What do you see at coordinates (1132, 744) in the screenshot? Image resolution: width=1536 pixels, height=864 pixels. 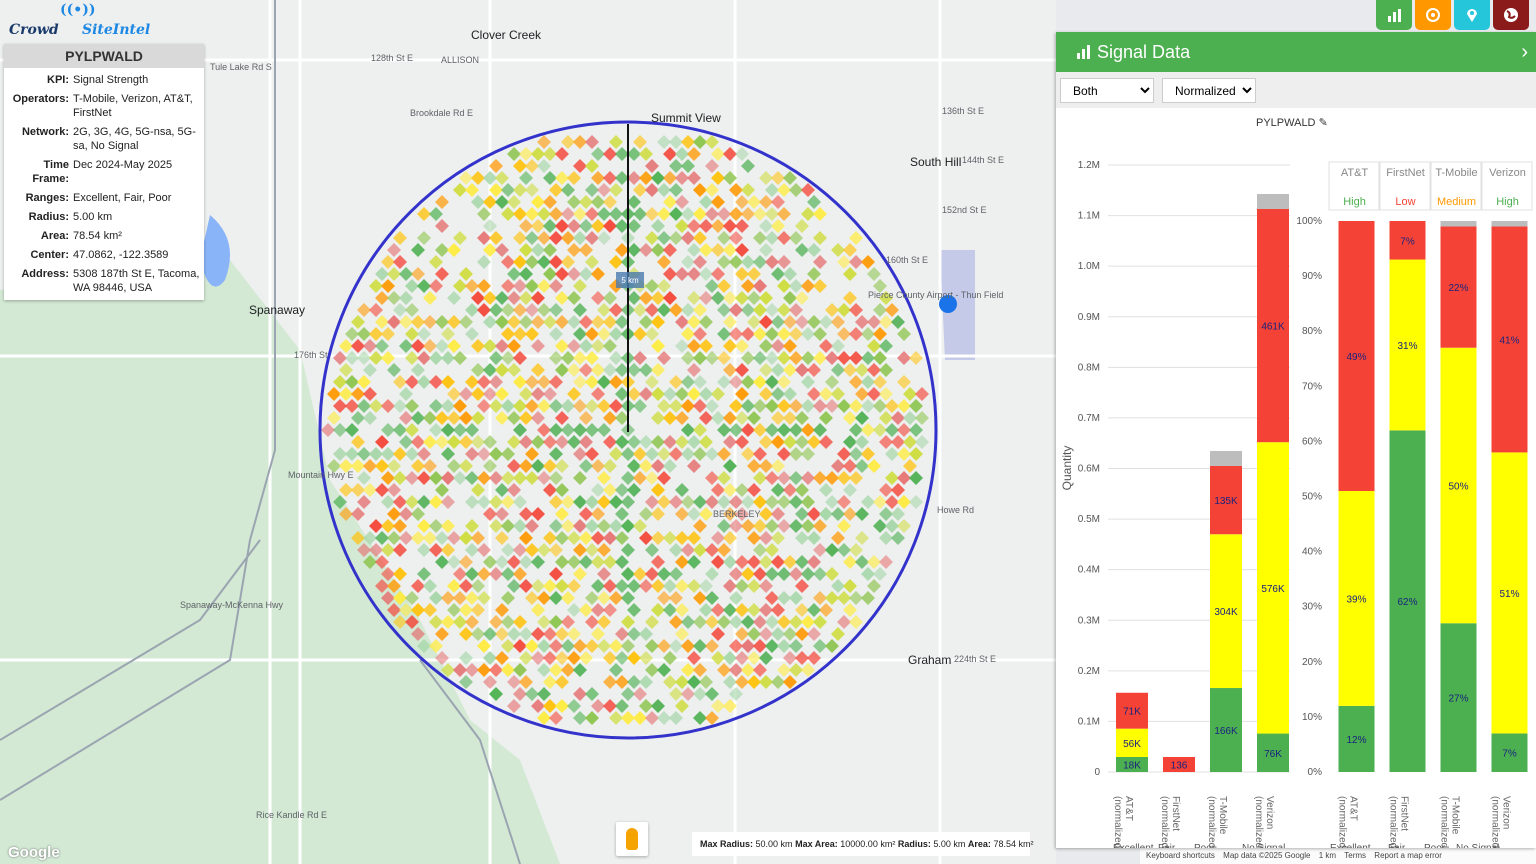 I see `data-label: 56K` at bounding box center [1132, 744].